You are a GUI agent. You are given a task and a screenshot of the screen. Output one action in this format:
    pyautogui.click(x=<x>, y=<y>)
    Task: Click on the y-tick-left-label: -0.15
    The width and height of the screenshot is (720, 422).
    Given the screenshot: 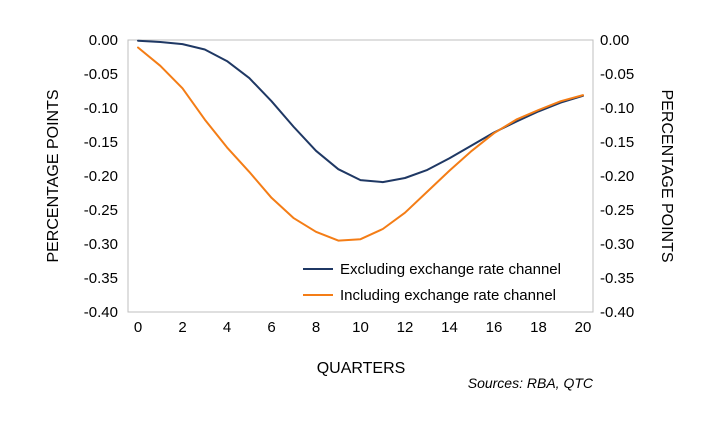 What is the action you would take?
    pyautogui.click(x=101, y=142)
    